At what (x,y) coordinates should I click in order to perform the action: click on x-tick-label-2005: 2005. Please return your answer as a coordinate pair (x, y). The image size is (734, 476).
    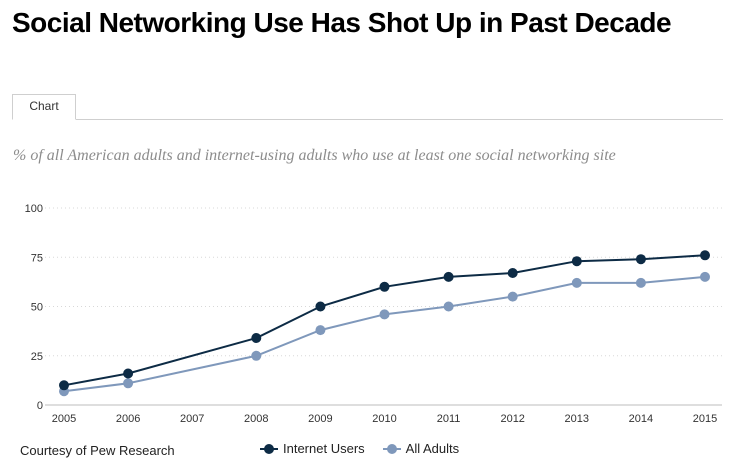
    Looking at the image, I should click on (64, 419).